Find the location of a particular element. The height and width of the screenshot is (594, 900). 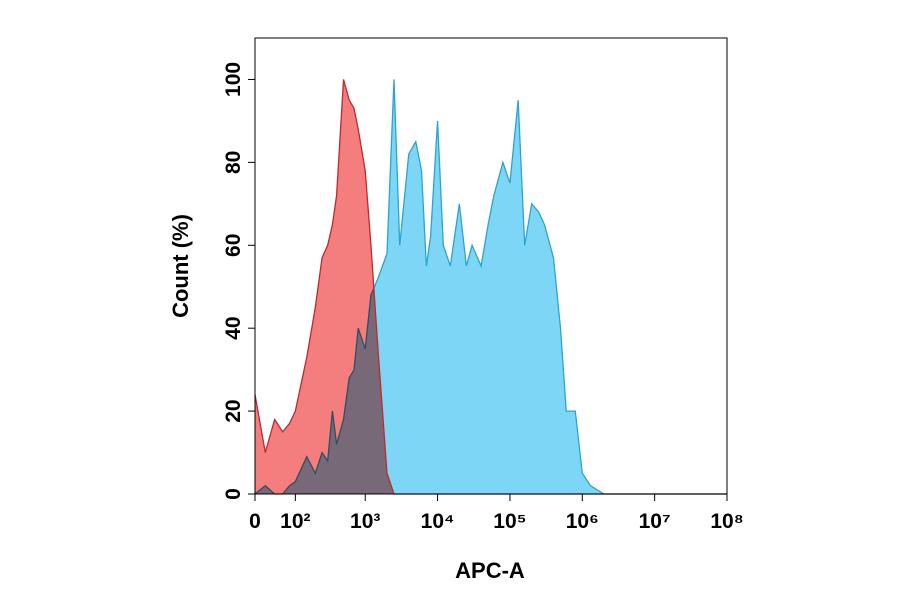

y-axis-title: Count (%) is located at coordinates (180, 266).